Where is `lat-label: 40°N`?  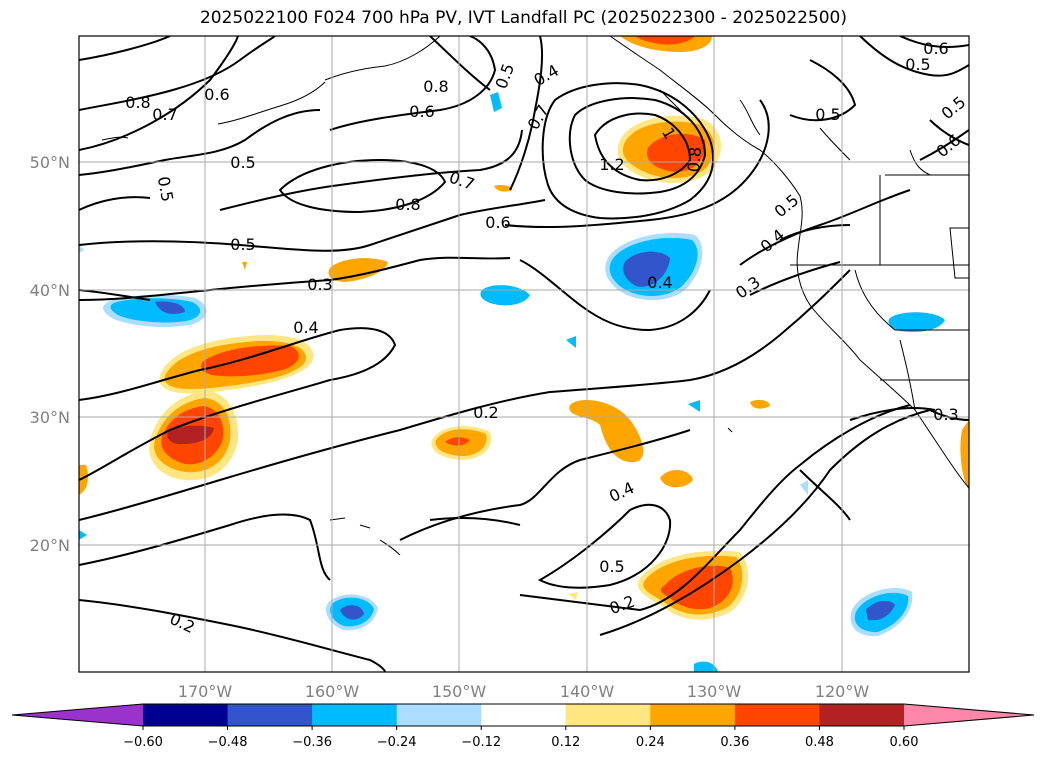
lat-label: 40°N is located at coordinates (50, 290).